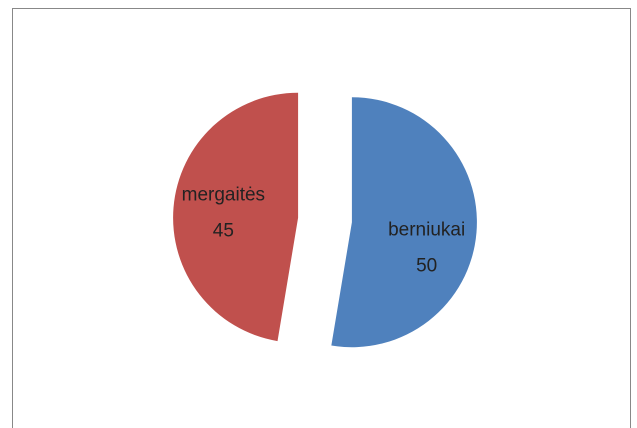 Image resolution: width=637 pixels, height=428 pixels. What do you see at coordinates (223, 213) in the screenshot?
I see `slice-label: mergaitės 45` at bounding box center [223, 213].